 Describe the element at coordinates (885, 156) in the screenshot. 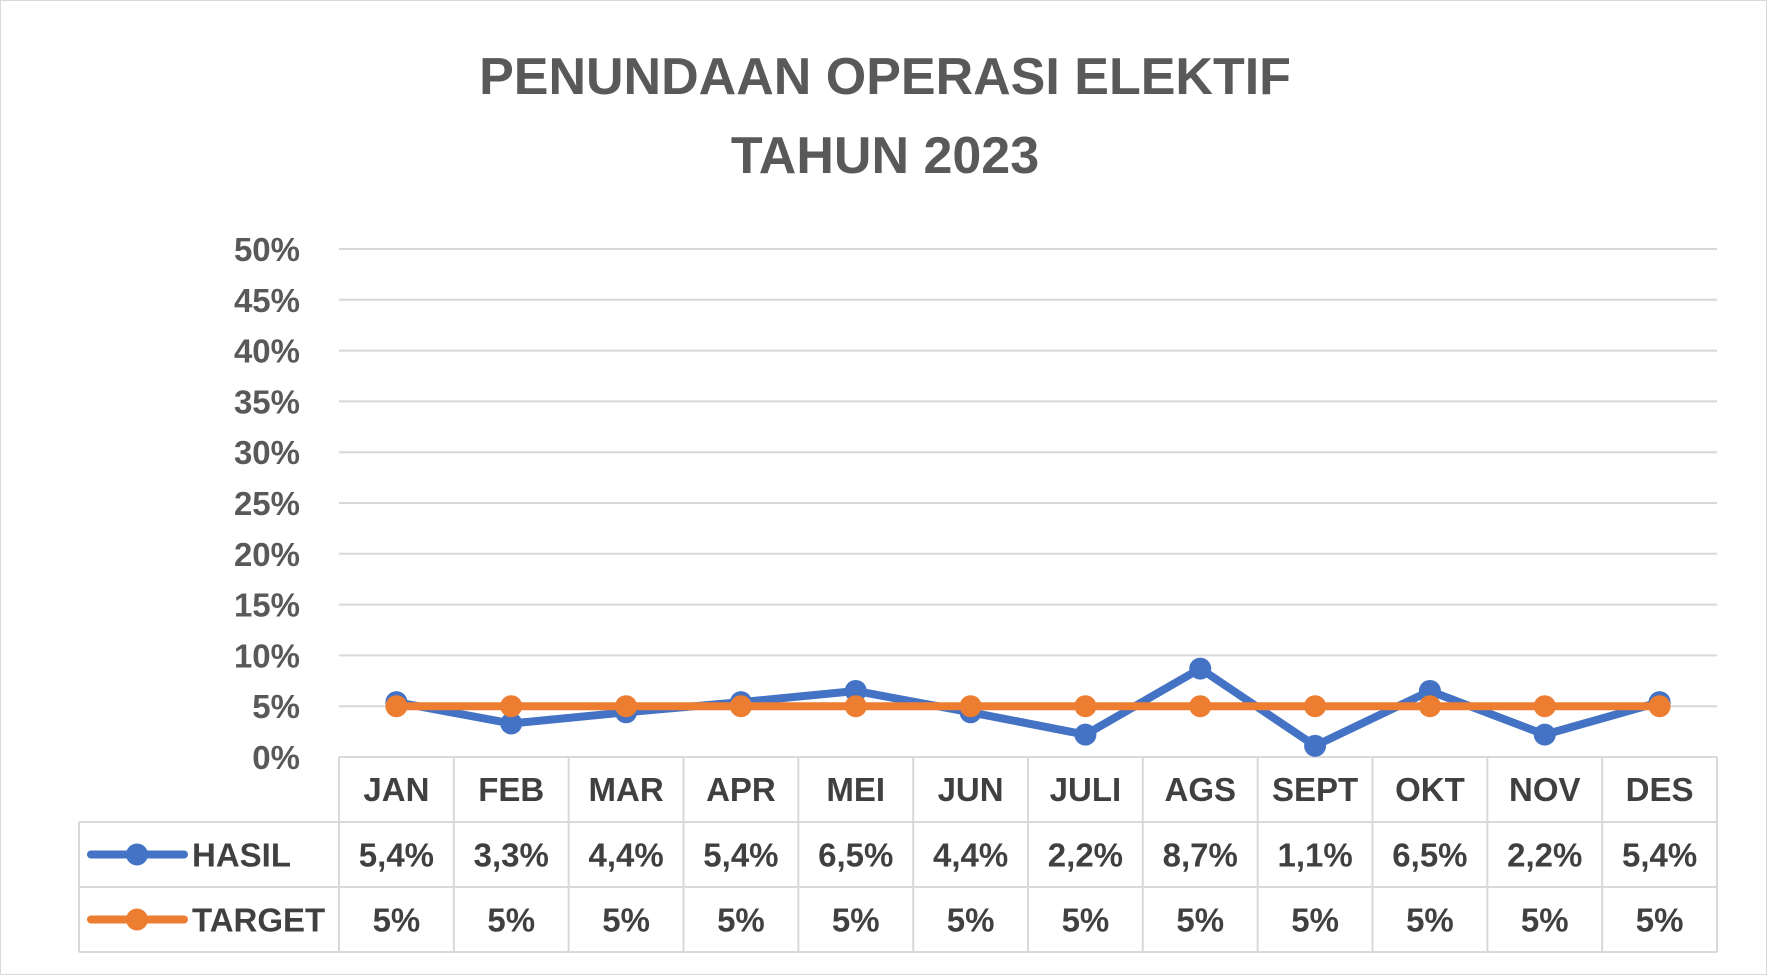

I see `chart-title-line-2: TAHUN 2023` at that location.